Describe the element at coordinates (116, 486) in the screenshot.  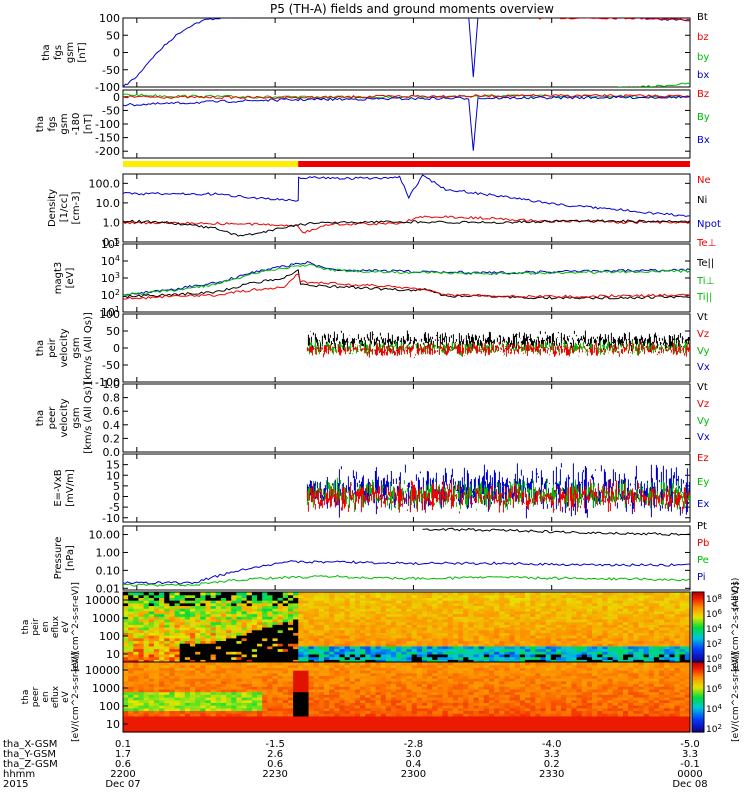
I see `y-tick-label: 5` at that location.